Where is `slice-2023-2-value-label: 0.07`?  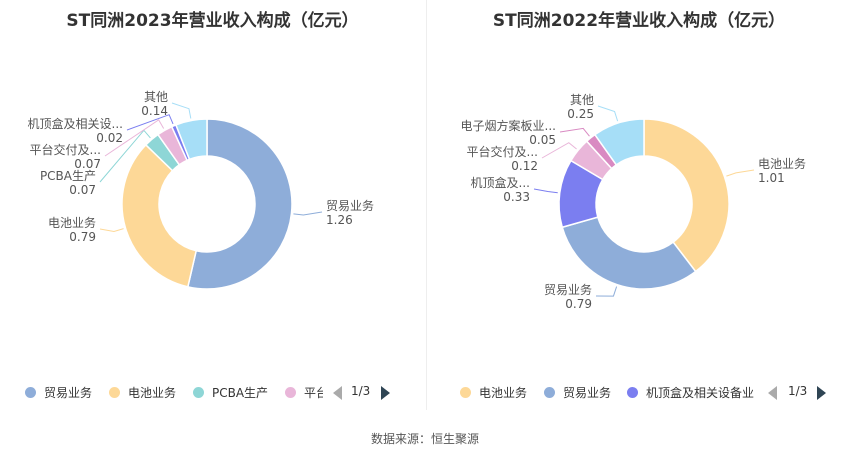 slice-2023-2-value-label: 0.07 is located at coordinates (82, 190).